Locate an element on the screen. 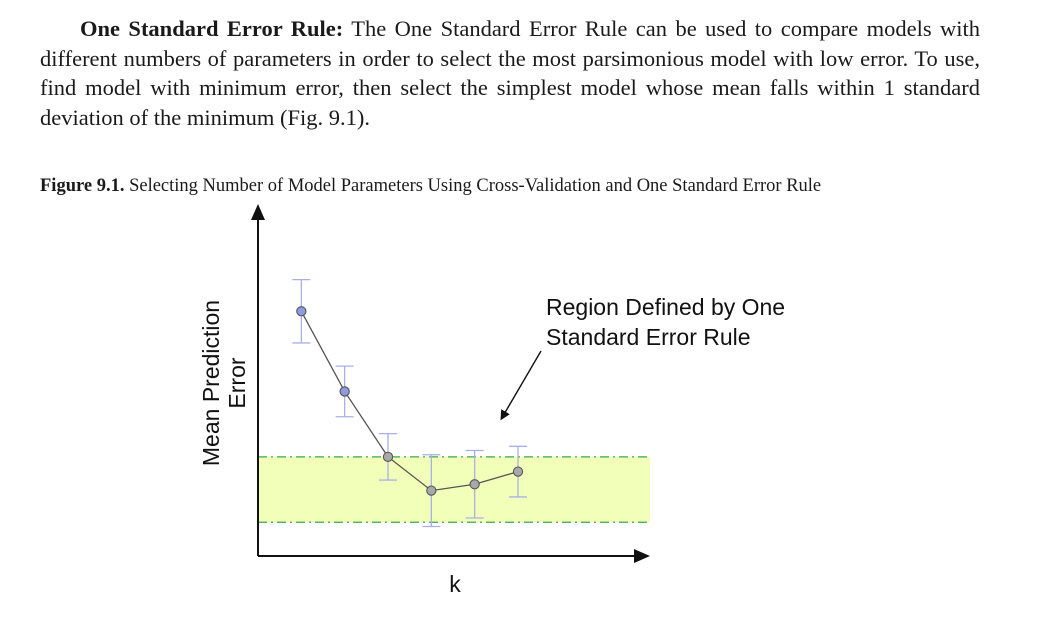 The width and height of the screenshot is (1053, 629). one-se-region is located at coordinates (454, 489).